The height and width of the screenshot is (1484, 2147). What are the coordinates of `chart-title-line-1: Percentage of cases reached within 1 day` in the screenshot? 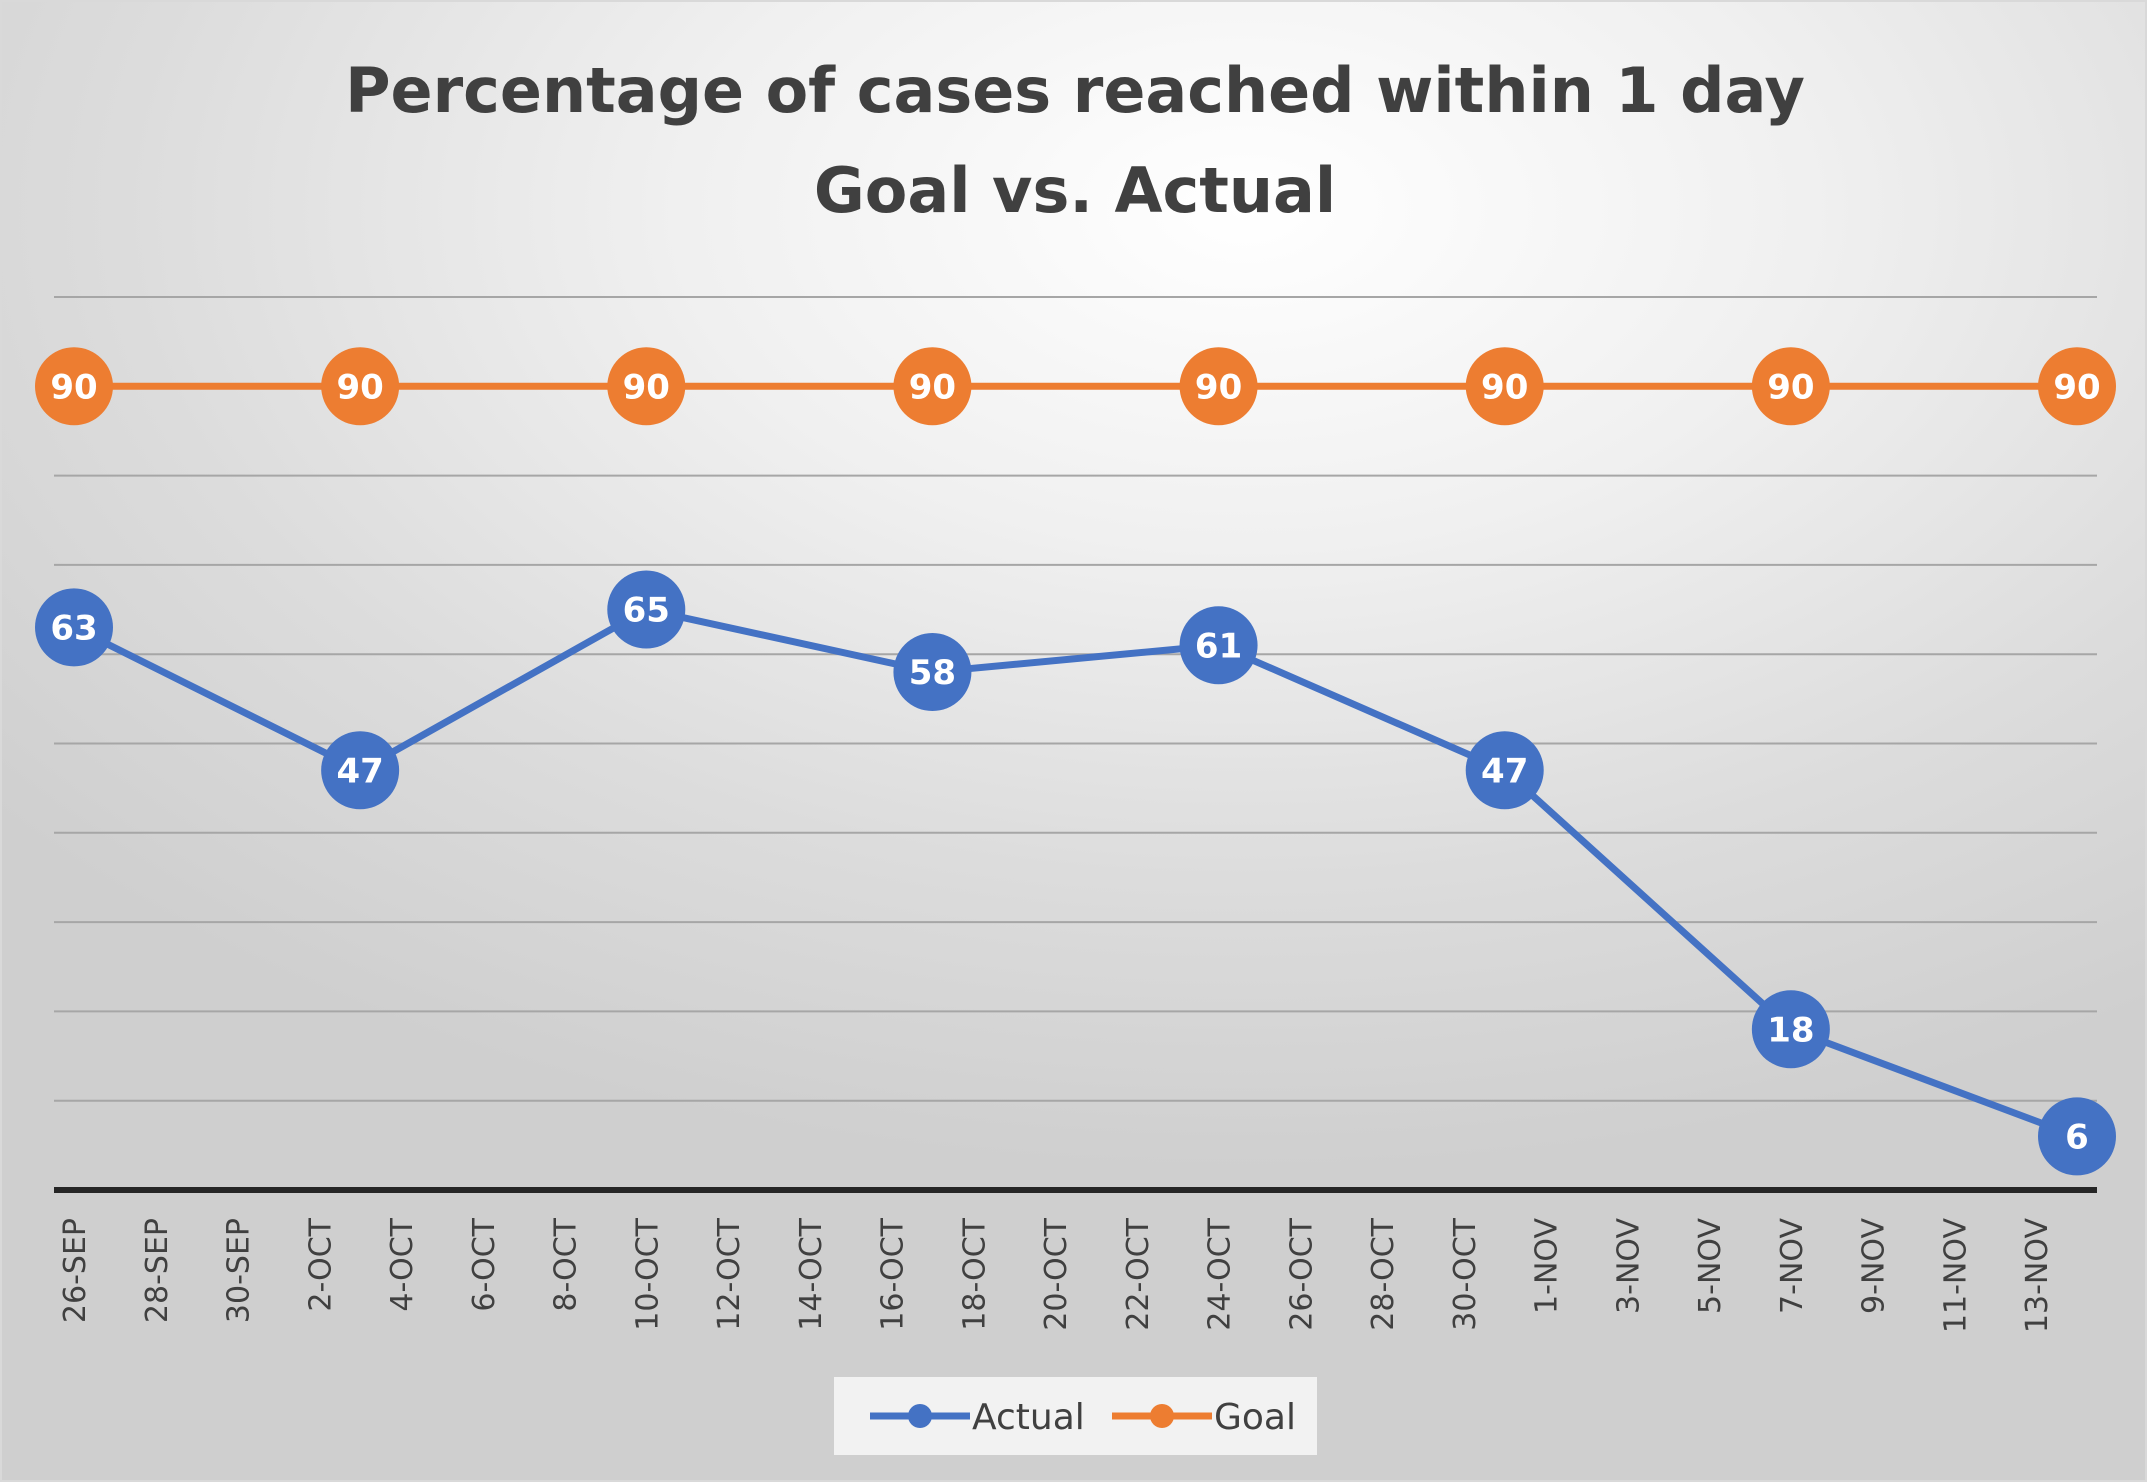 It's located at (1075, 90).